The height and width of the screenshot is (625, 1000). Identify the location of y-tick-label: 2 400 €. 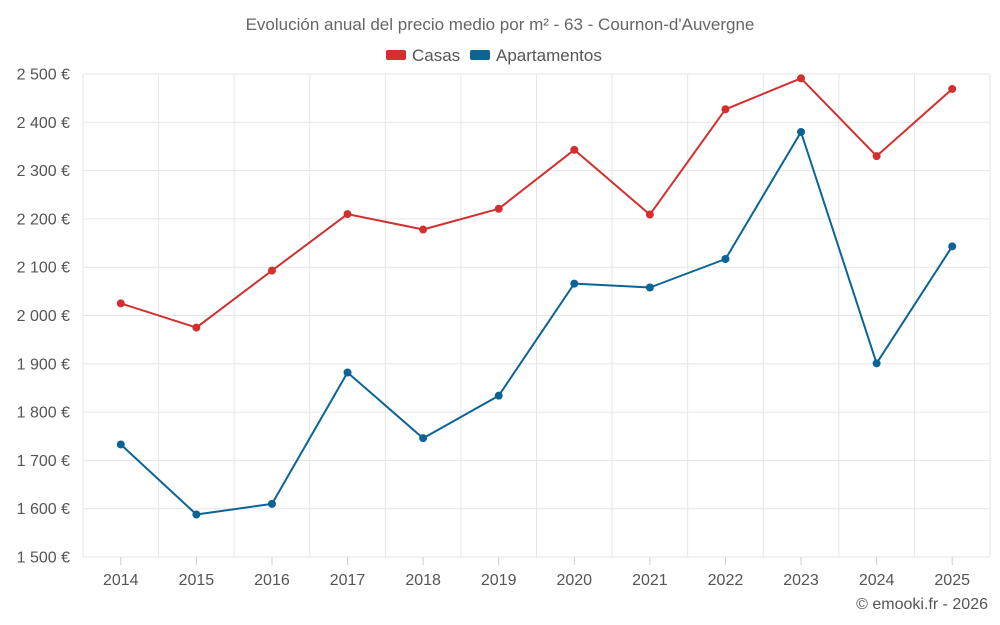
(43, 123).